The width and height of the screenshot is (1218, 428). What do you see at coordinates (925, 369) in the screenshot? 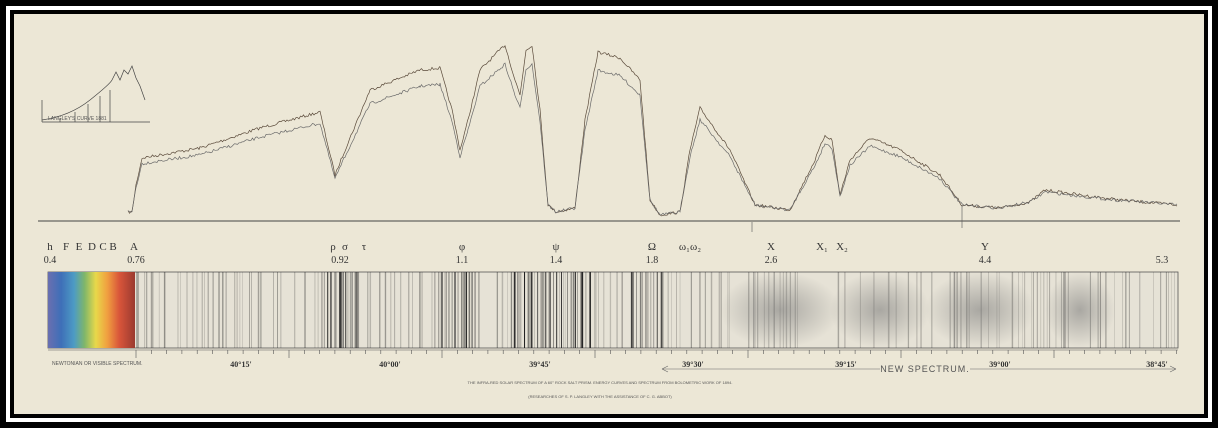
I see `new-spectrum-label: NEW SPECTRUM.` at bounding box center [925, 369].